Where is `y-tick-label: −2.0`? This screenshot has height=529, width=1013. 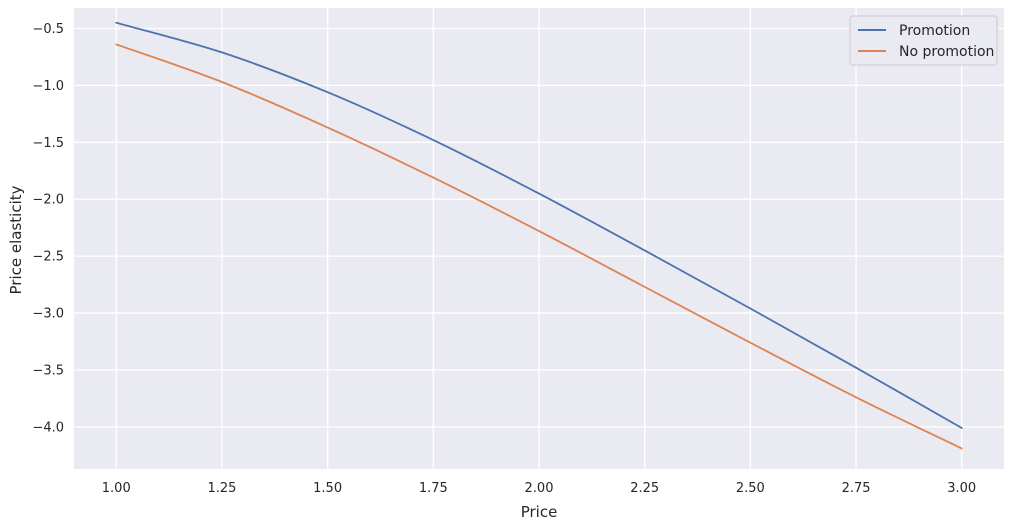 y-tick-label: −2.0 is located at coordinates (48, 200).